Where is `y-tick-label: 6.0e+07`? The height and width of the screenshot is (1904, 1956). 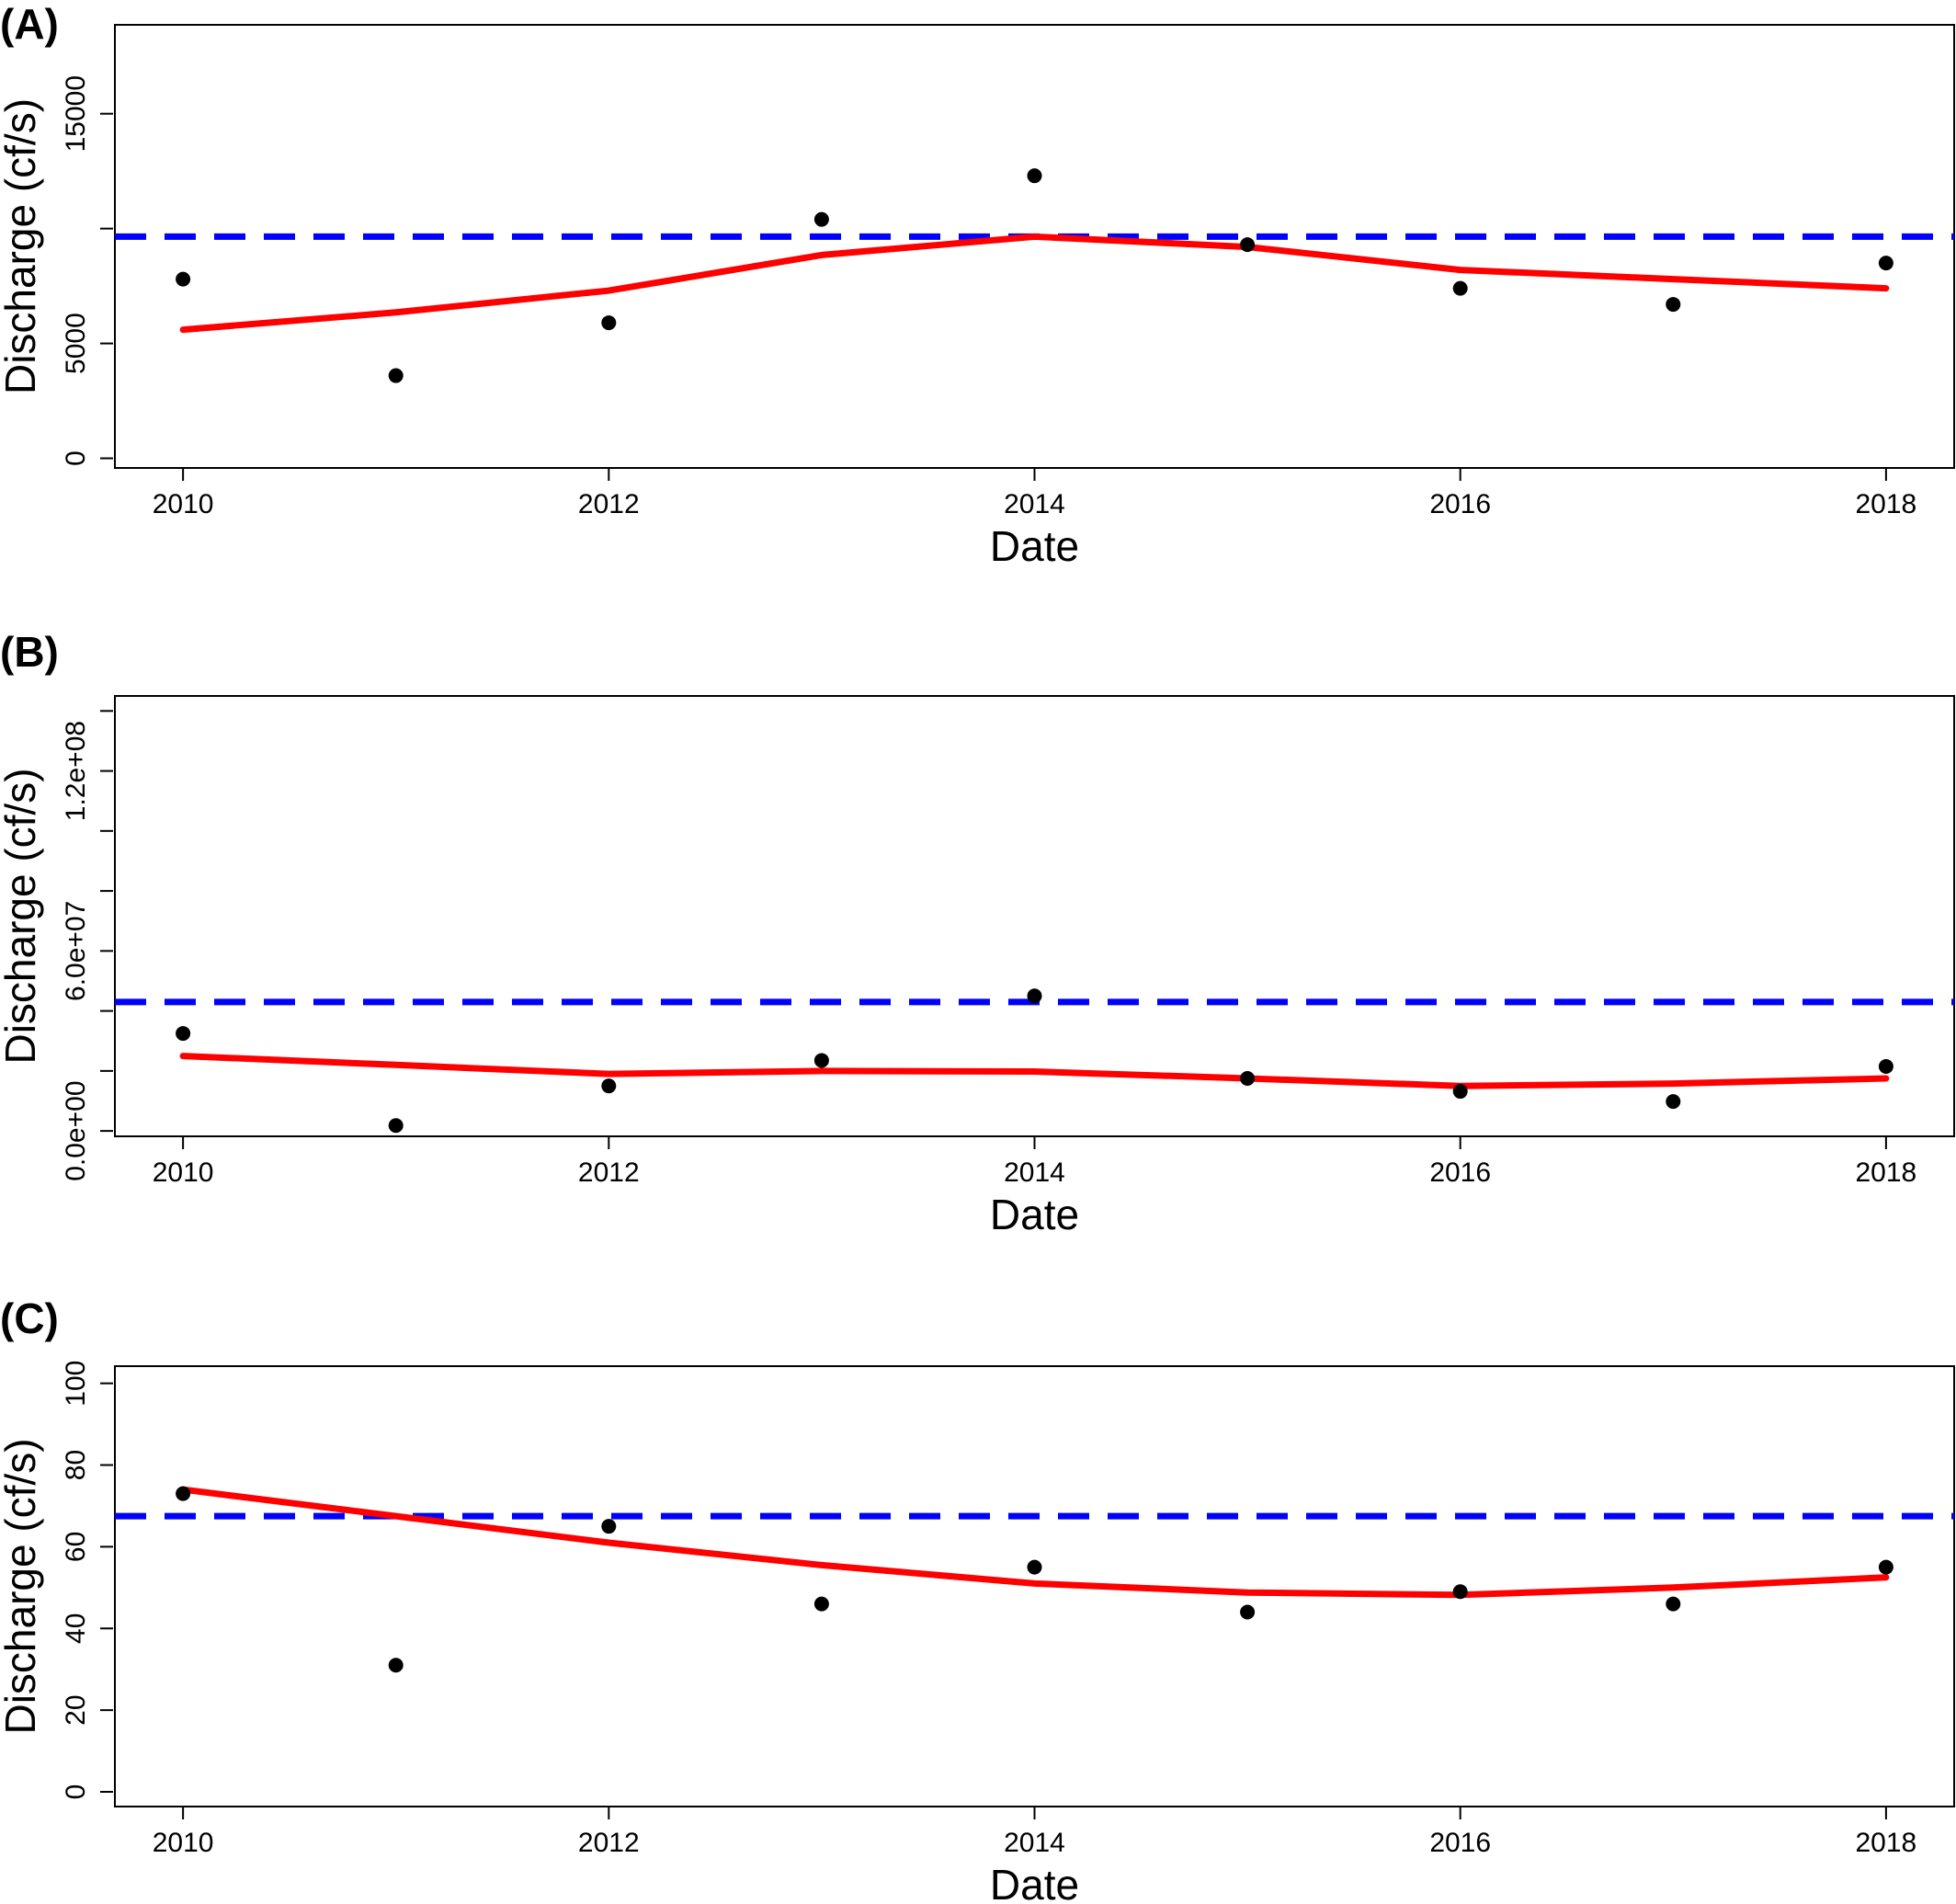 y-tick-label: 6.0e+07 is located at coordinates (76, 951).